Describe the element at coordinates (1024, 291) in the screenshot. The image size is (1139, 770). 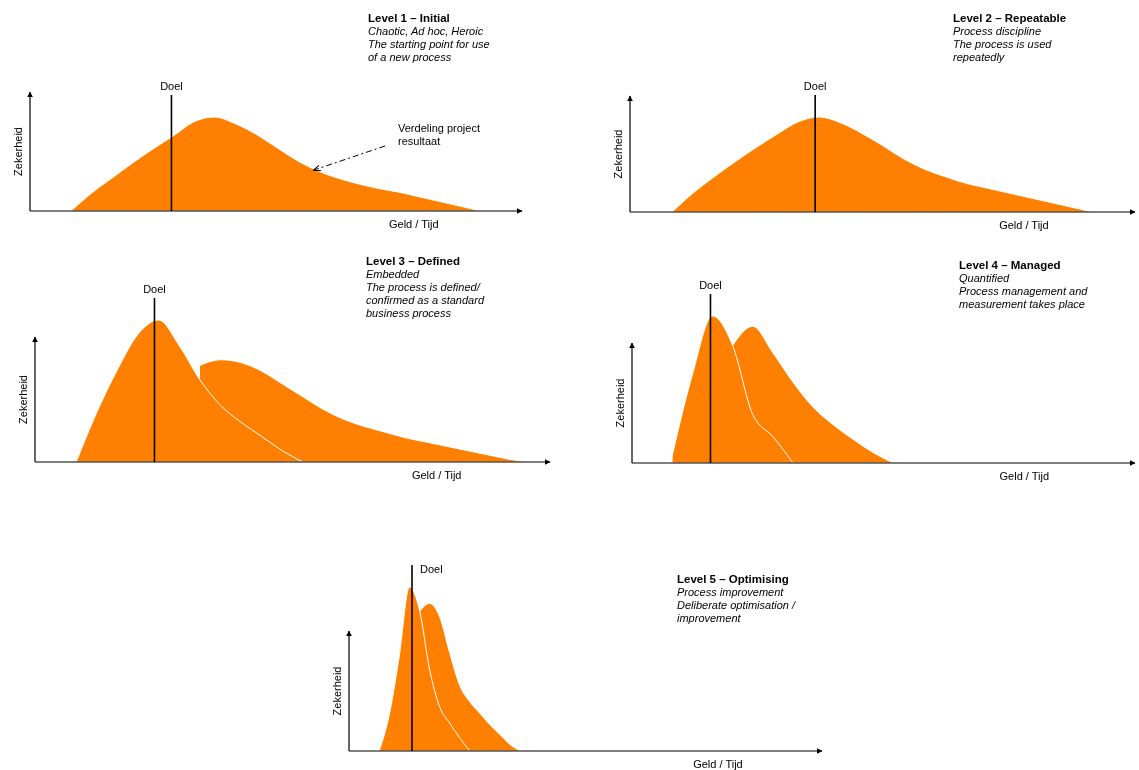
I see `chart-subtitle: Quantified Process management and measurement takes place` at that location.